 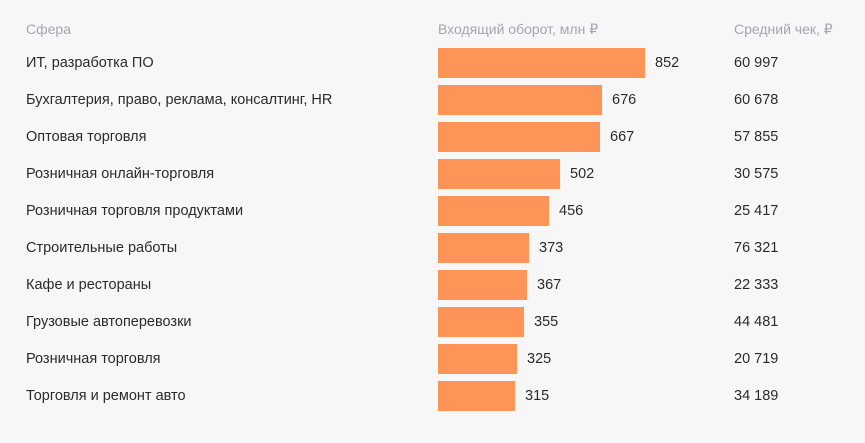 I want to click on turnover-value-label: 676, so click(x=624, y=100).